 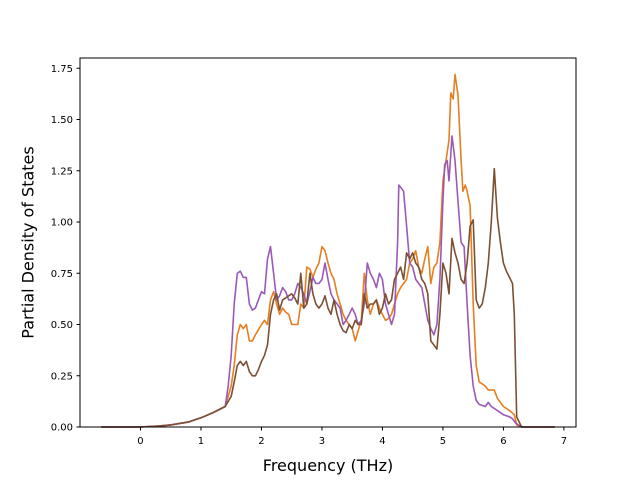 I want to click on x-tick-label: 6, so click(x=503, y=441).